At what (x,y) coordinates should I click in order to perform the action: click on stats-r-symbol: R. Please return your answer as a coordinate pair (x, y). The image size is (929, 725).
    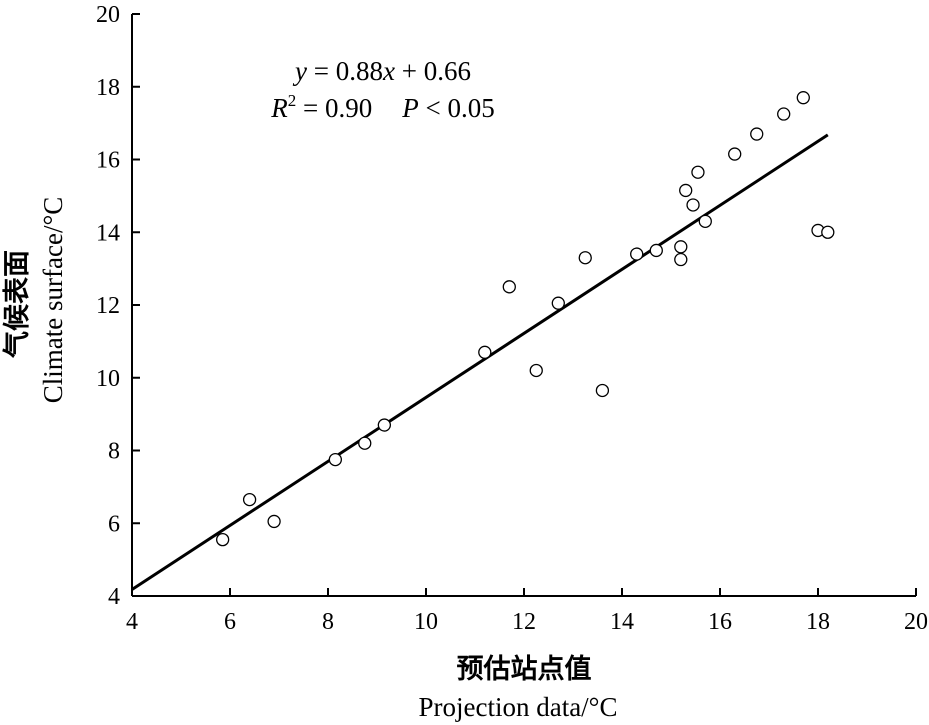
    Looking at the image, I should click on (279, 108).